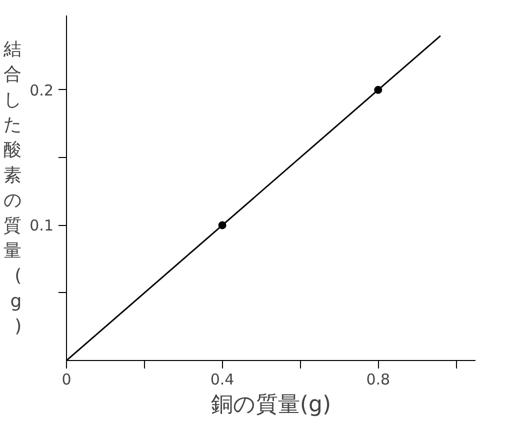  Describe the element at coordinates (378, 379) in the screenshot. I see `x-tick-label: 0.8` at that location.